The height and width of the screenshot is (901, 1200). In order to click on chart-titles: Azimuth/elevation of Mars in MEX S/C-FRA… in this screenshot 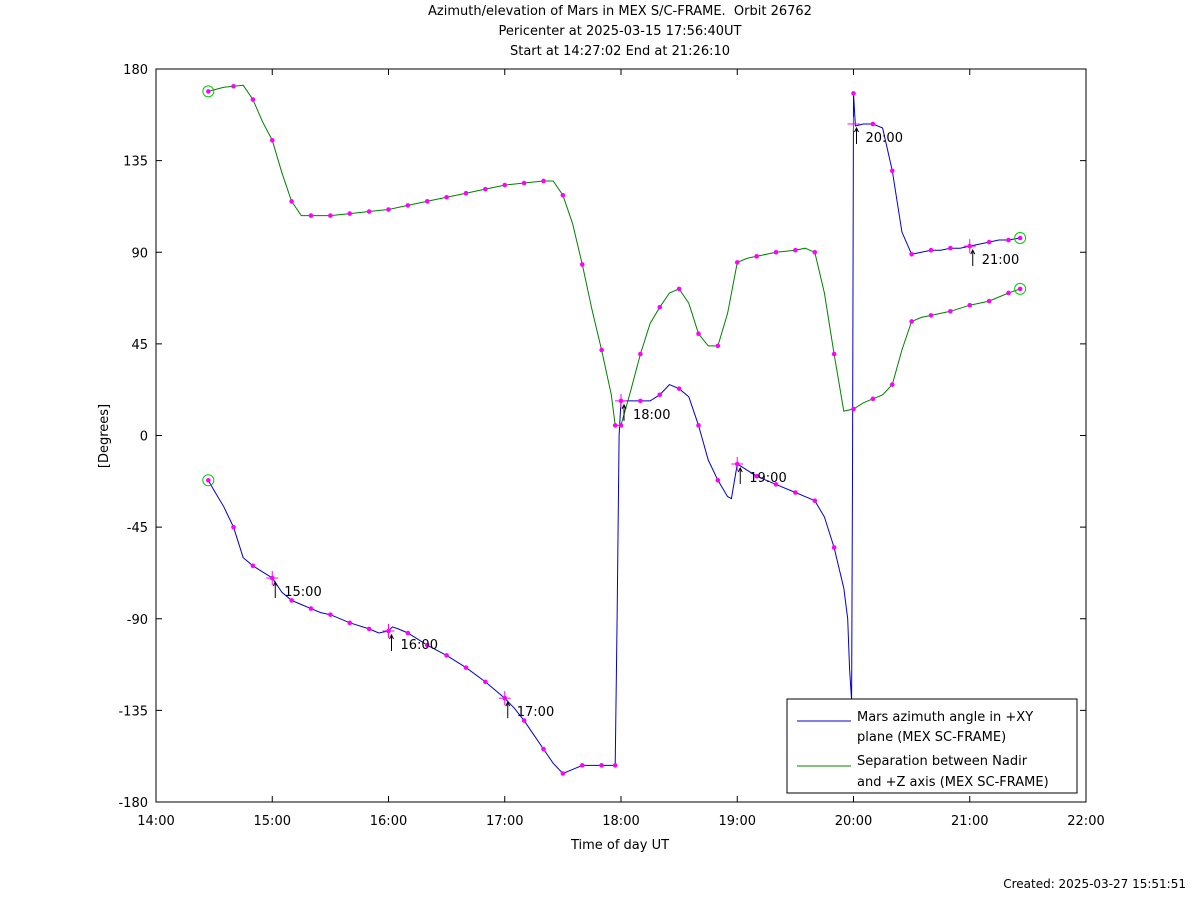, I will do `click(600, 32)`.